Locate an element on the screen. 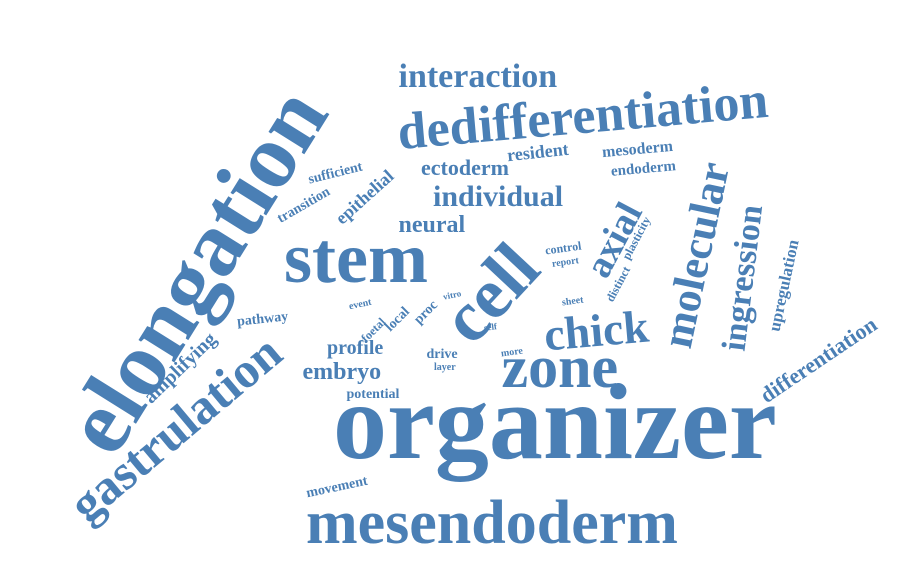  word-individual: individual is located at coordinates (498, 196).